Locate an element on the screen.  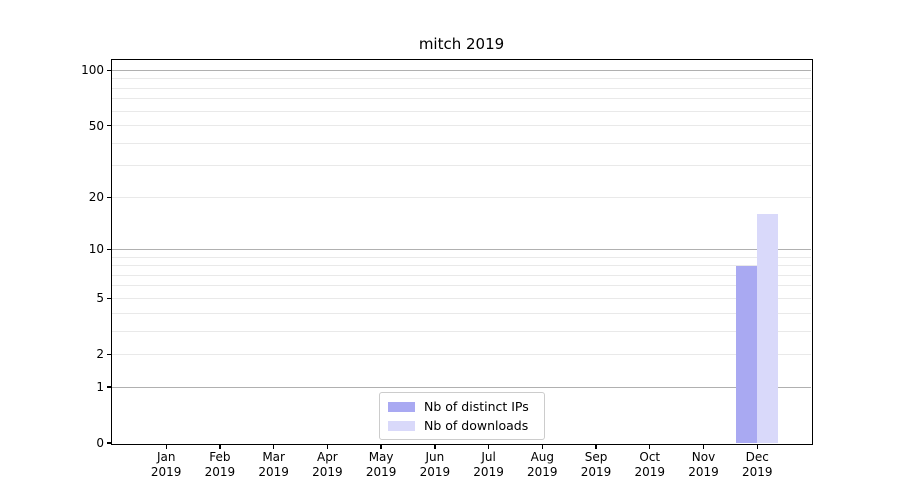
bar-dec-series1 is located at coordinates (768, 328).